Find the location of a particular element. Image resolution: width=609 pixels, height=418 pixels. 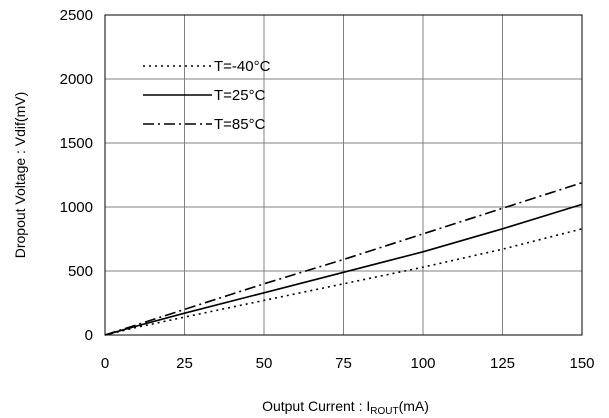

legend: T=-40°C T=25°C T=85°C is located at coordinates (207, 95).